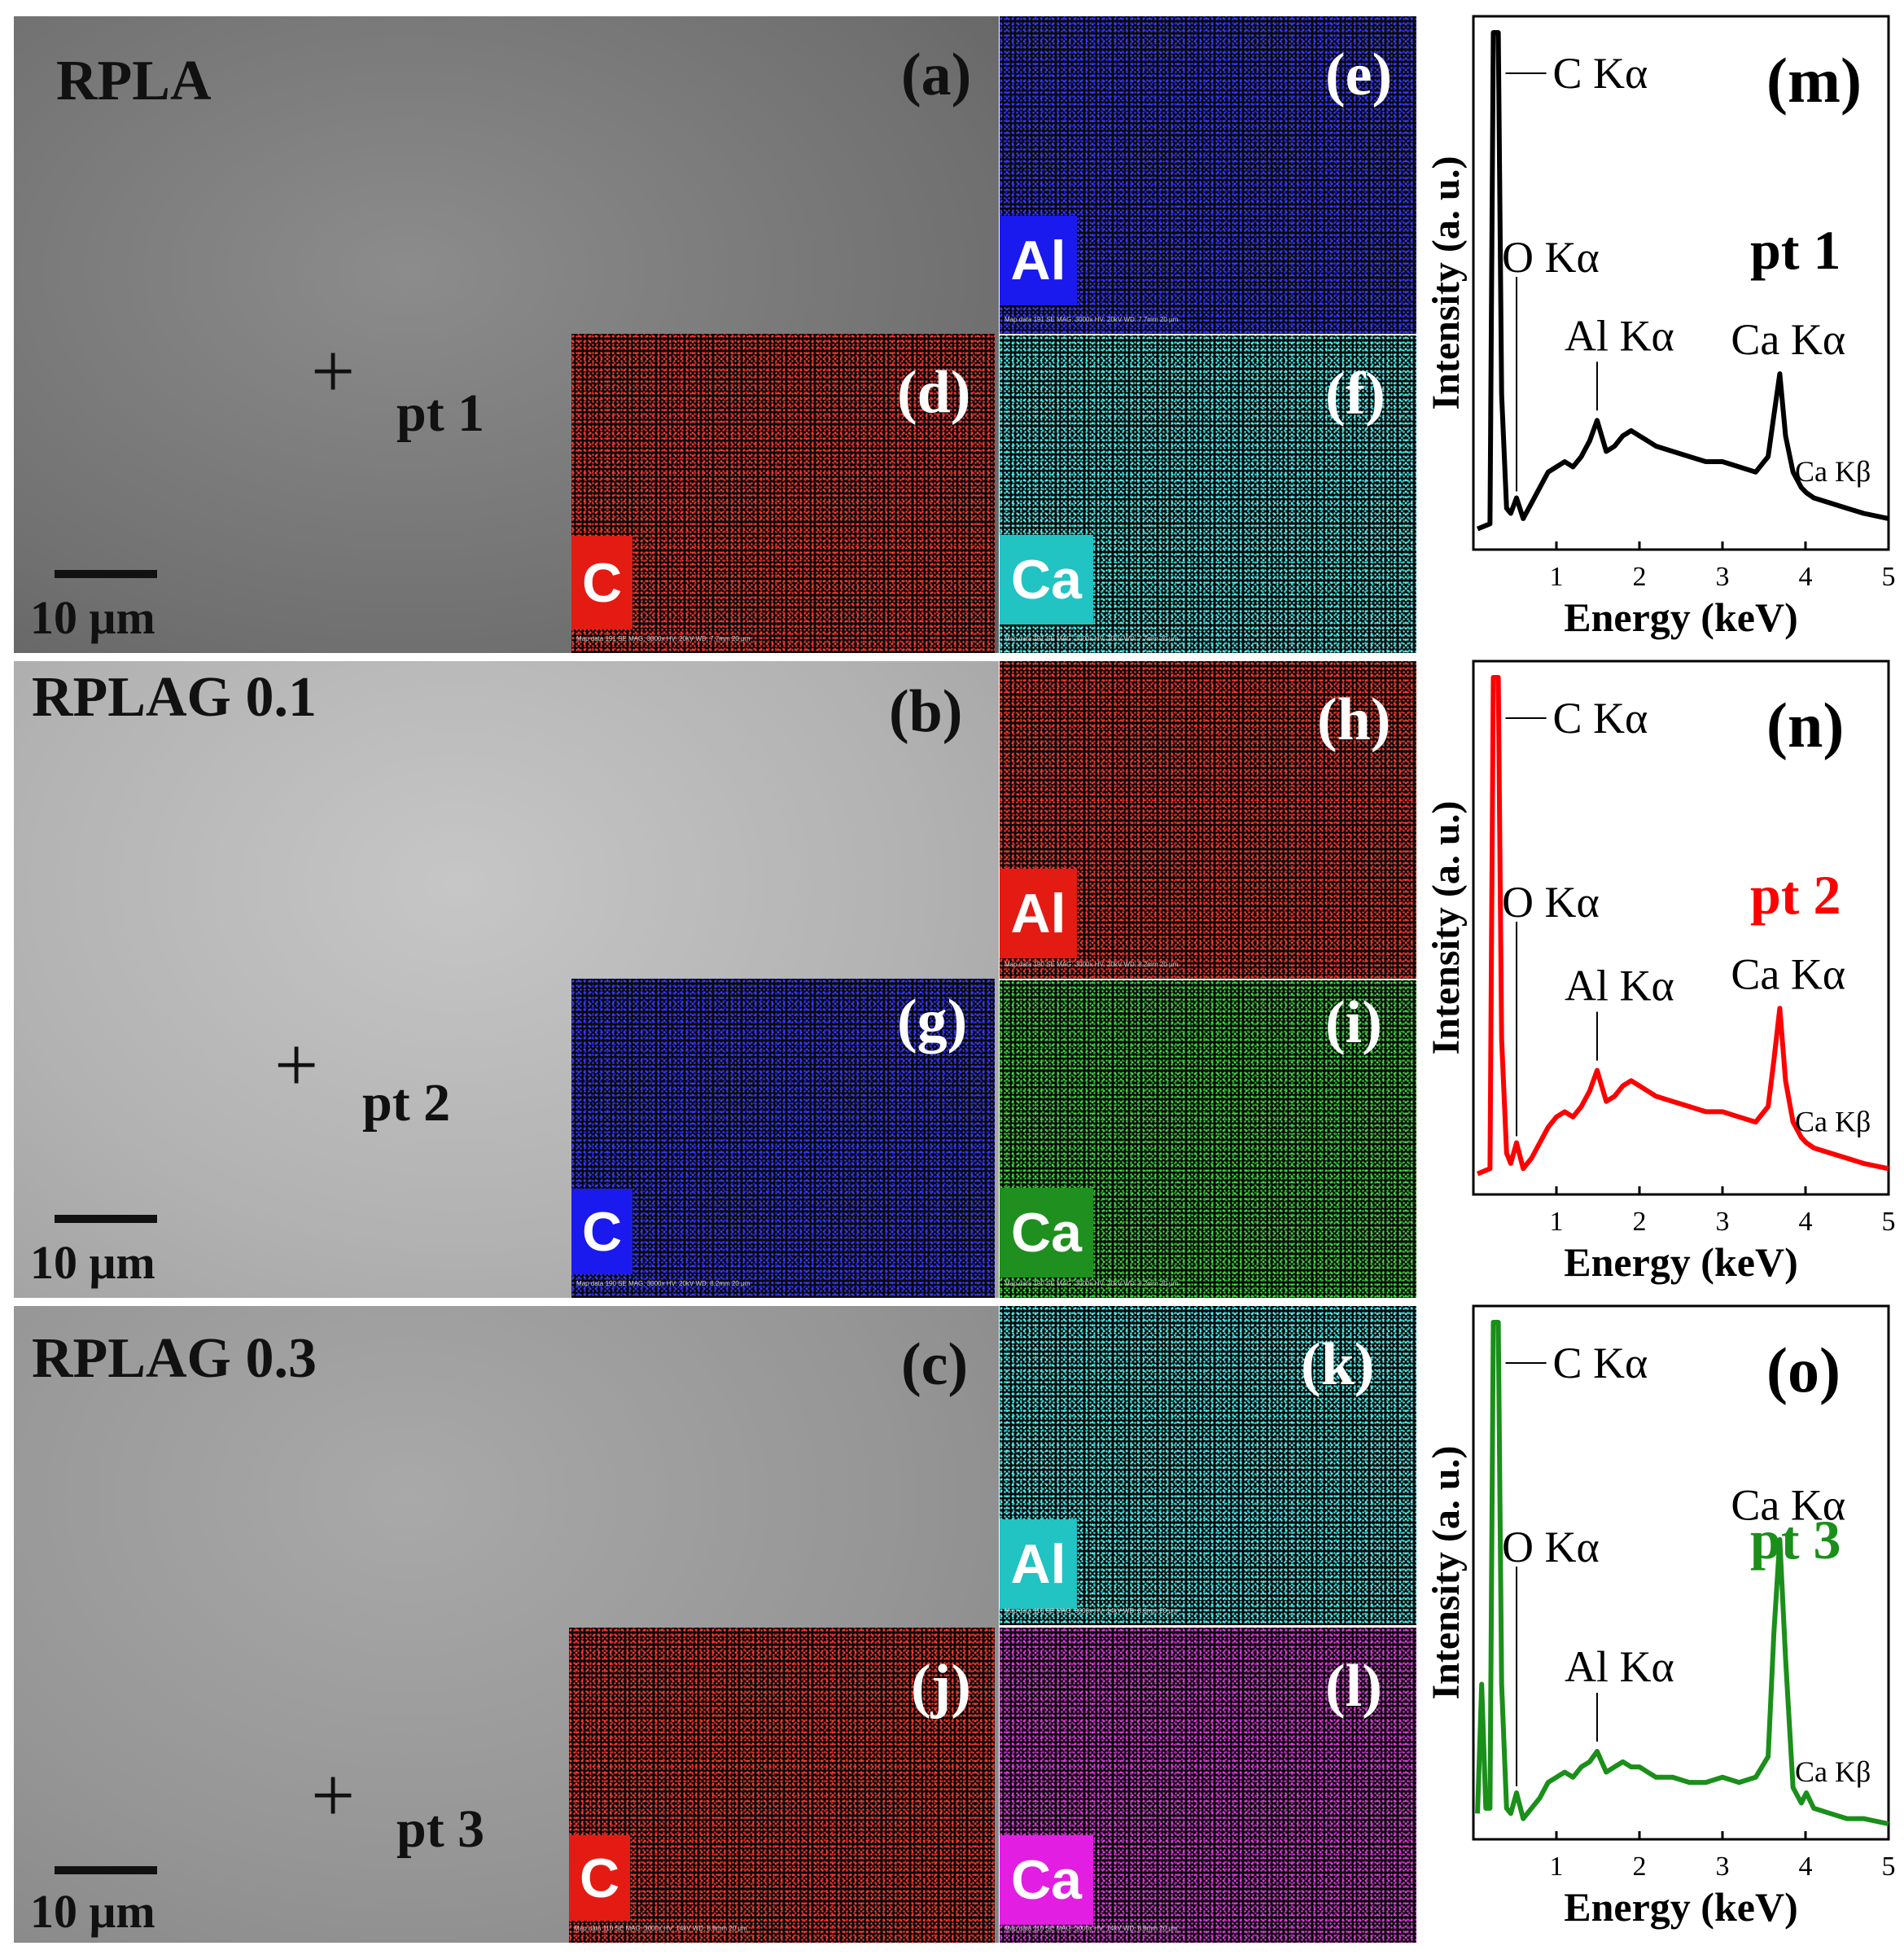 This screenshot has width=1904, height=1959. I want to click on panel-letter: (n), so click(1805, 725).